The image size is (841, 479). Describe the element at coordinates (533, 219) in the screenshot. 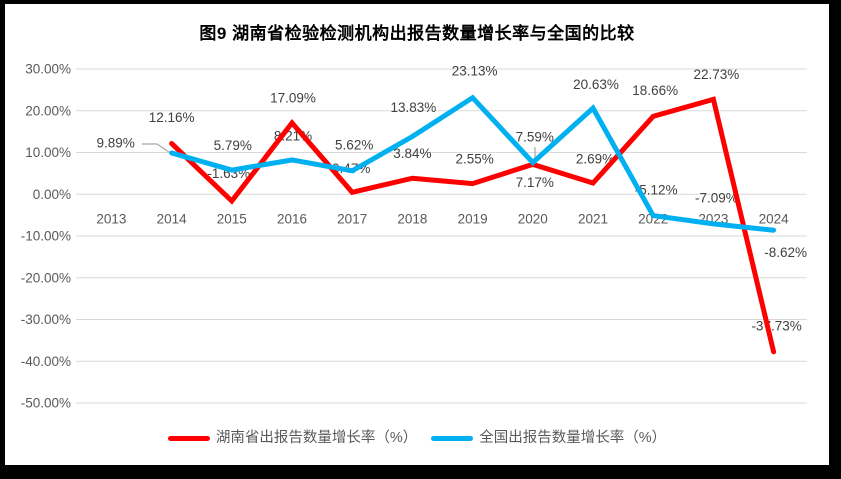

I see `x-axis-tick-label: 2020` at that location.